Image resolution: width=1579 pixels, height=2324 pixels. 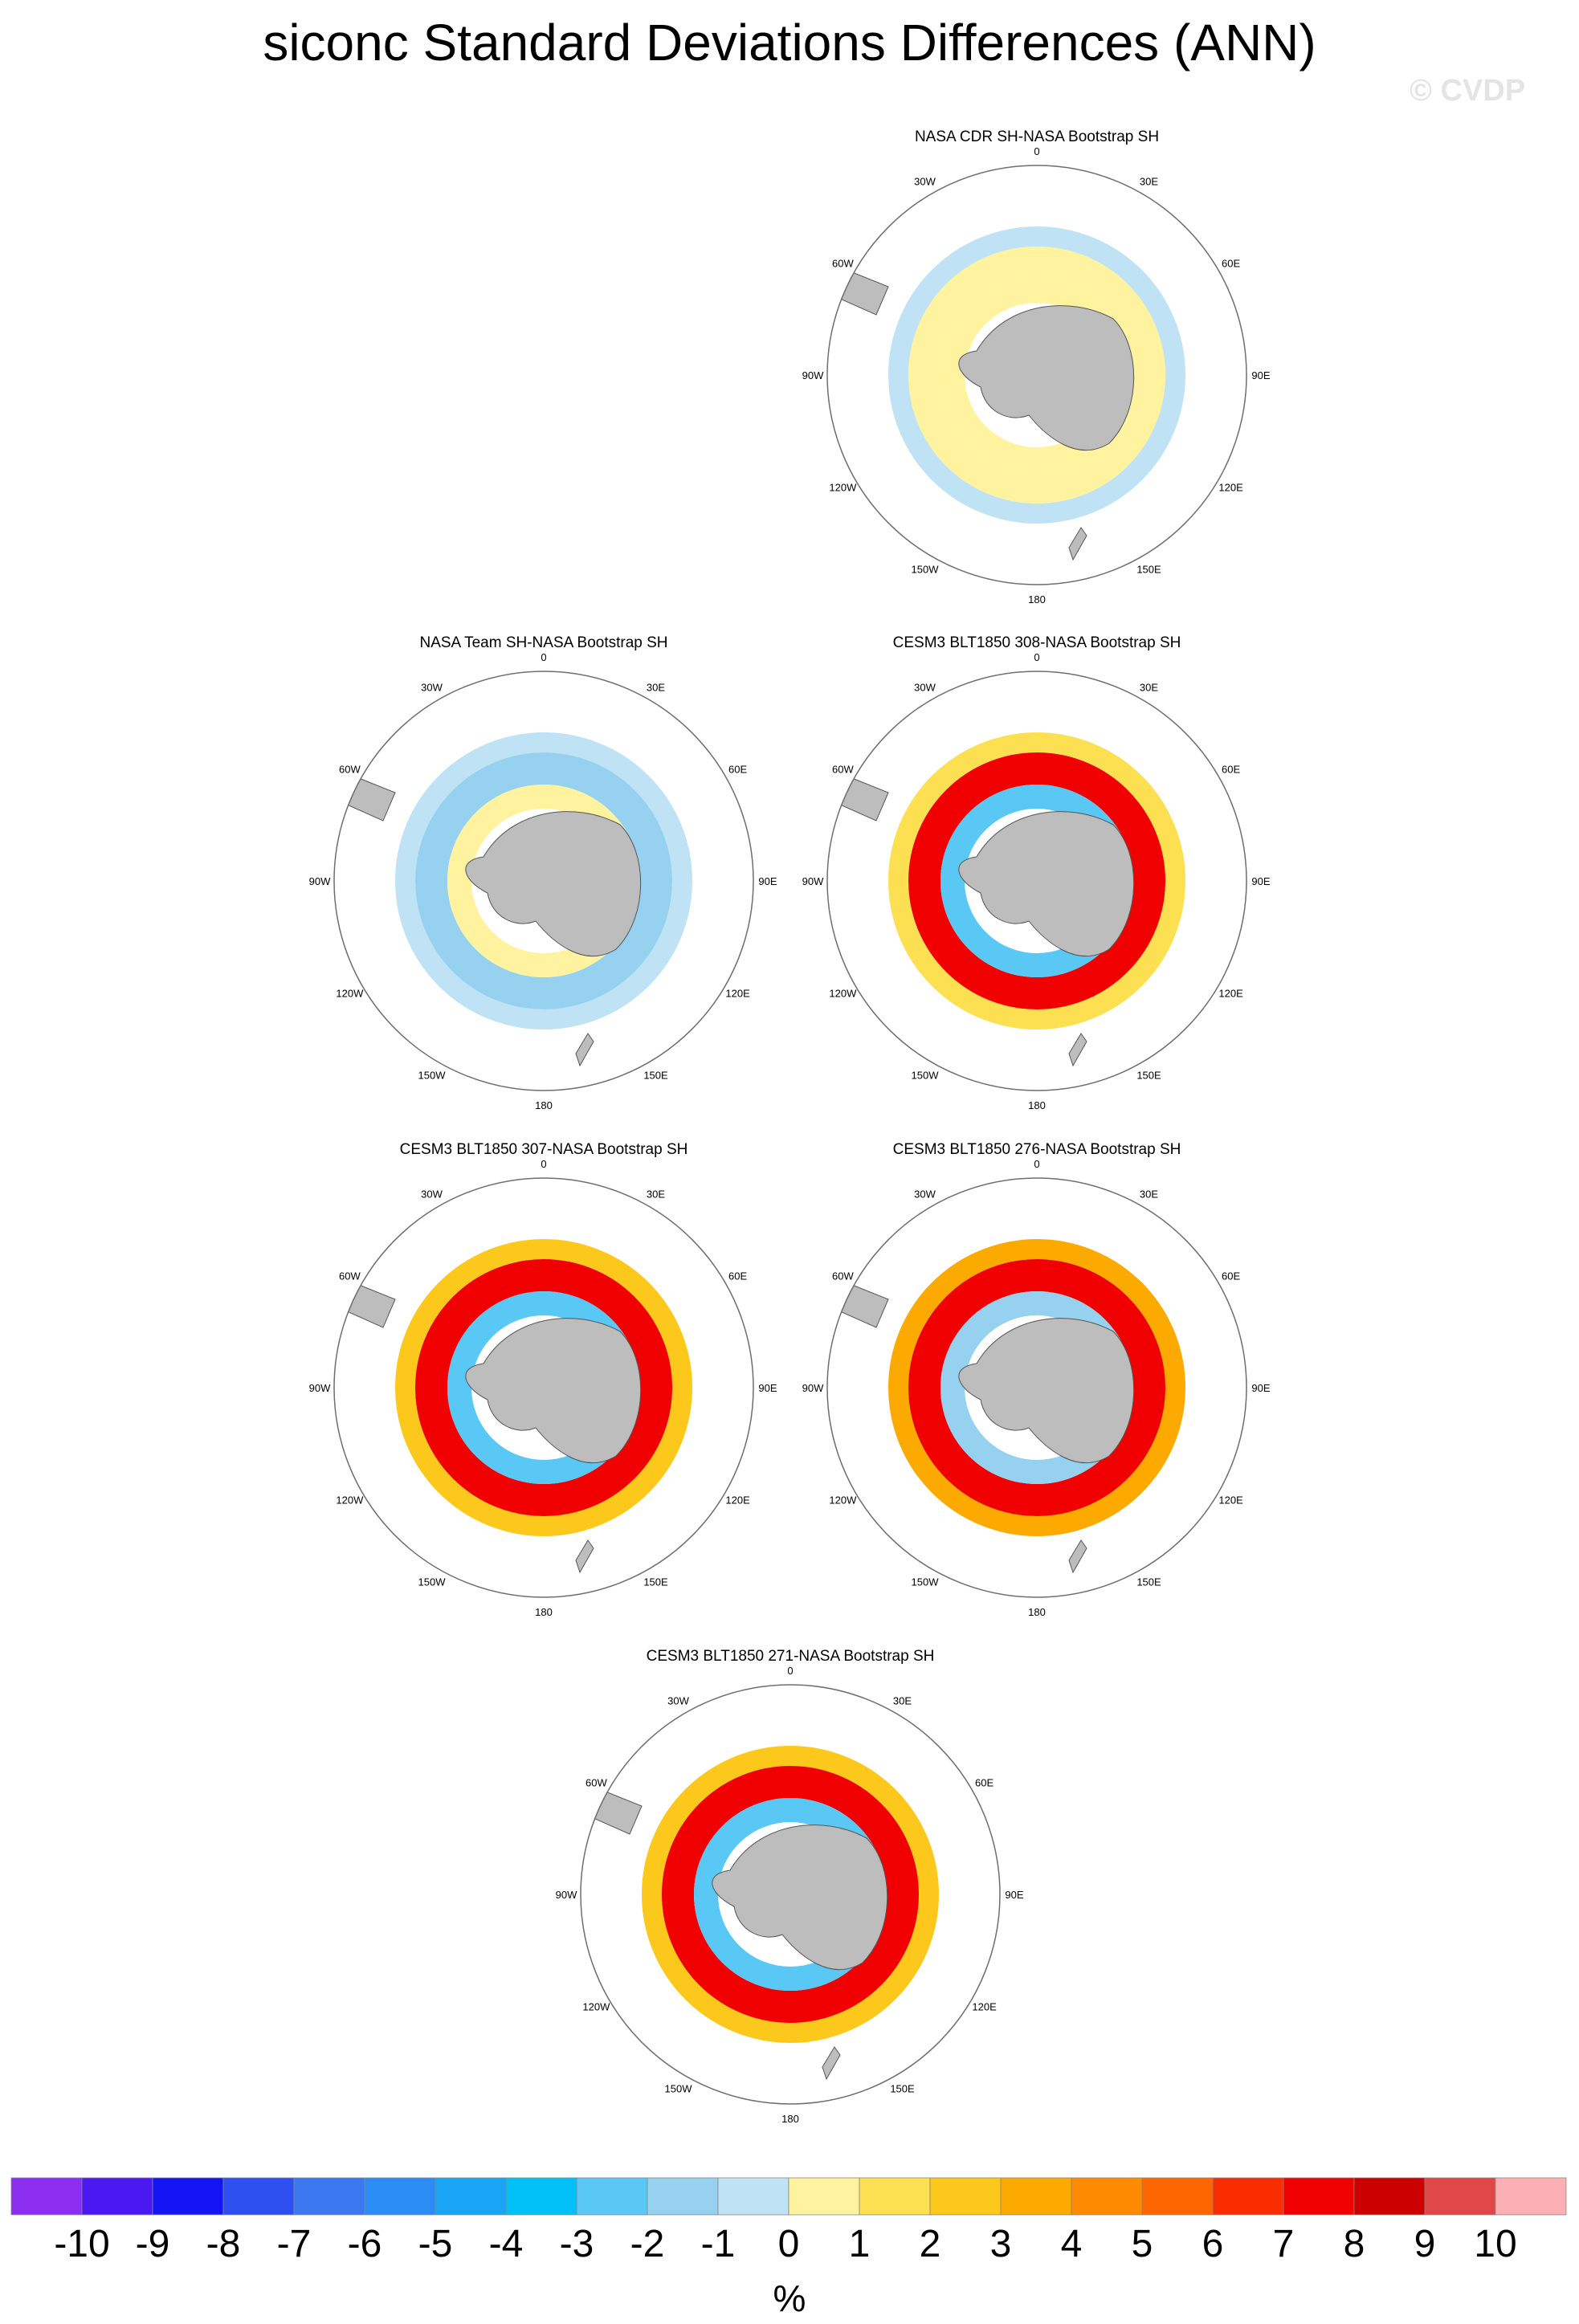 What do you see at coordinates (1468, 91) in the screenshot?
I see `copyright-watermark: © CVDP` at bounding box center [1468, 91].